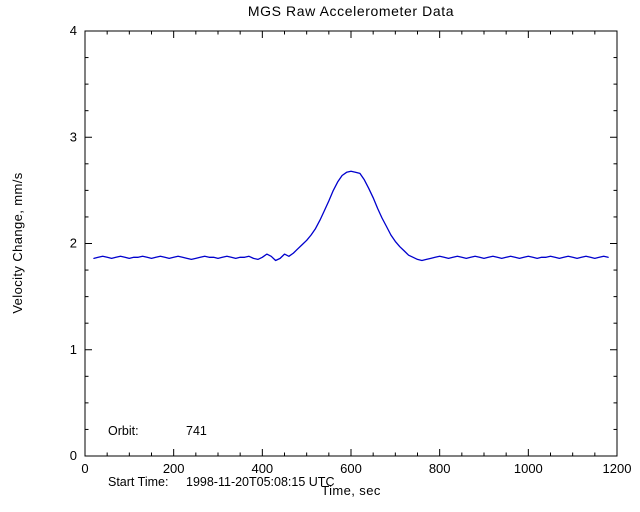 The height and width of the screenshot is (512, 640). What do you see at coordinates (196, 431) in the screenshot?
I see `annotation-orbit-value: 741` at bounding box center [196, 431].